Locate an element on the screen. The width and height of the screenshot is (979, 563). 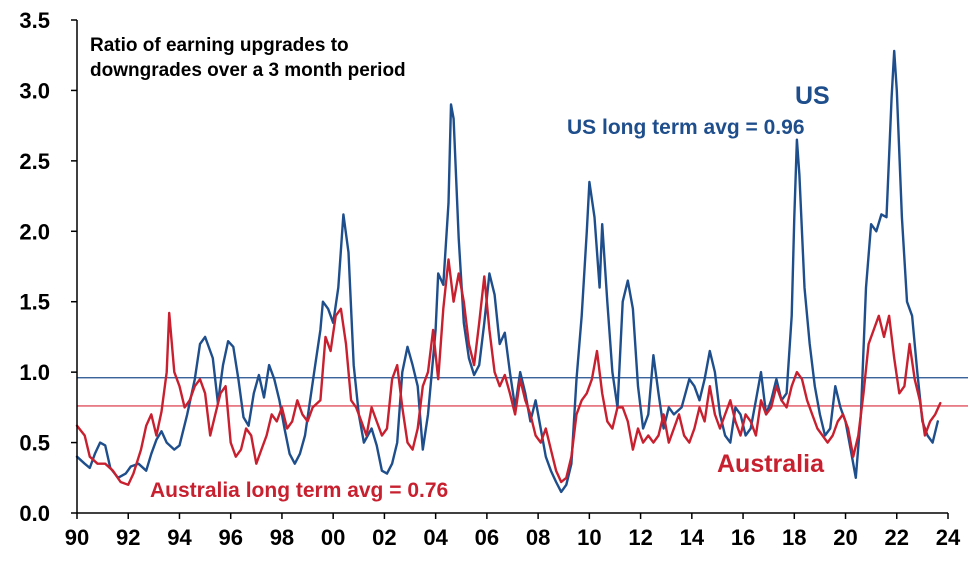
y-tick-label: 0.5 is located at coordinates (34, 443).